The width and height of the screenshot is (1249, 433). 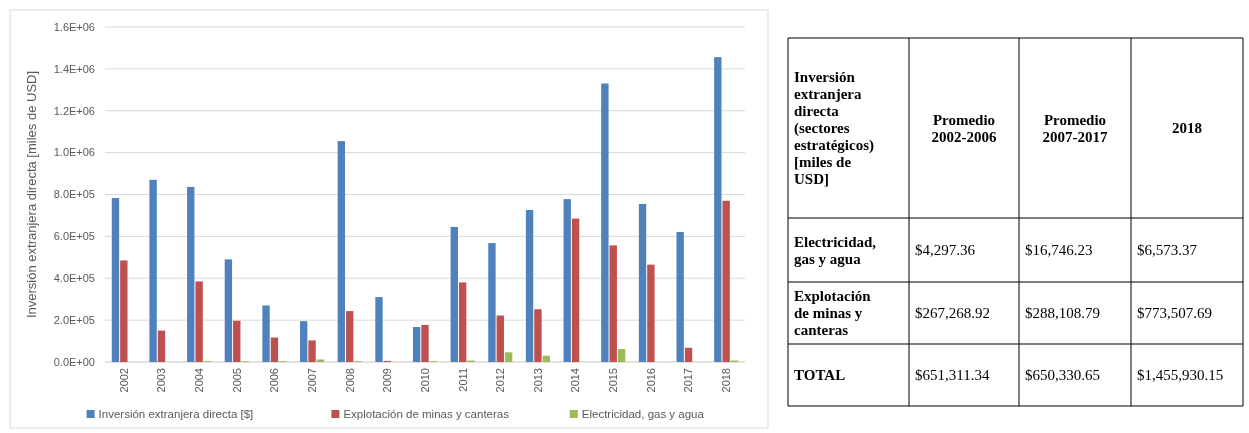 I want to click on x-tick-label: 2018, so click(x=726, y=380).